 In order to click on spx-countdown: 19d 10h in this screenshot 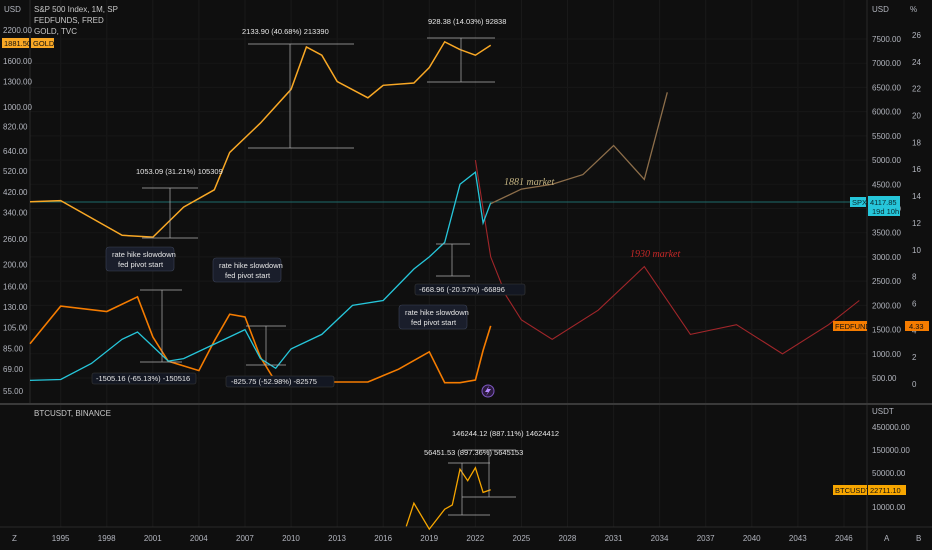, I will do `click(885, 211)`.